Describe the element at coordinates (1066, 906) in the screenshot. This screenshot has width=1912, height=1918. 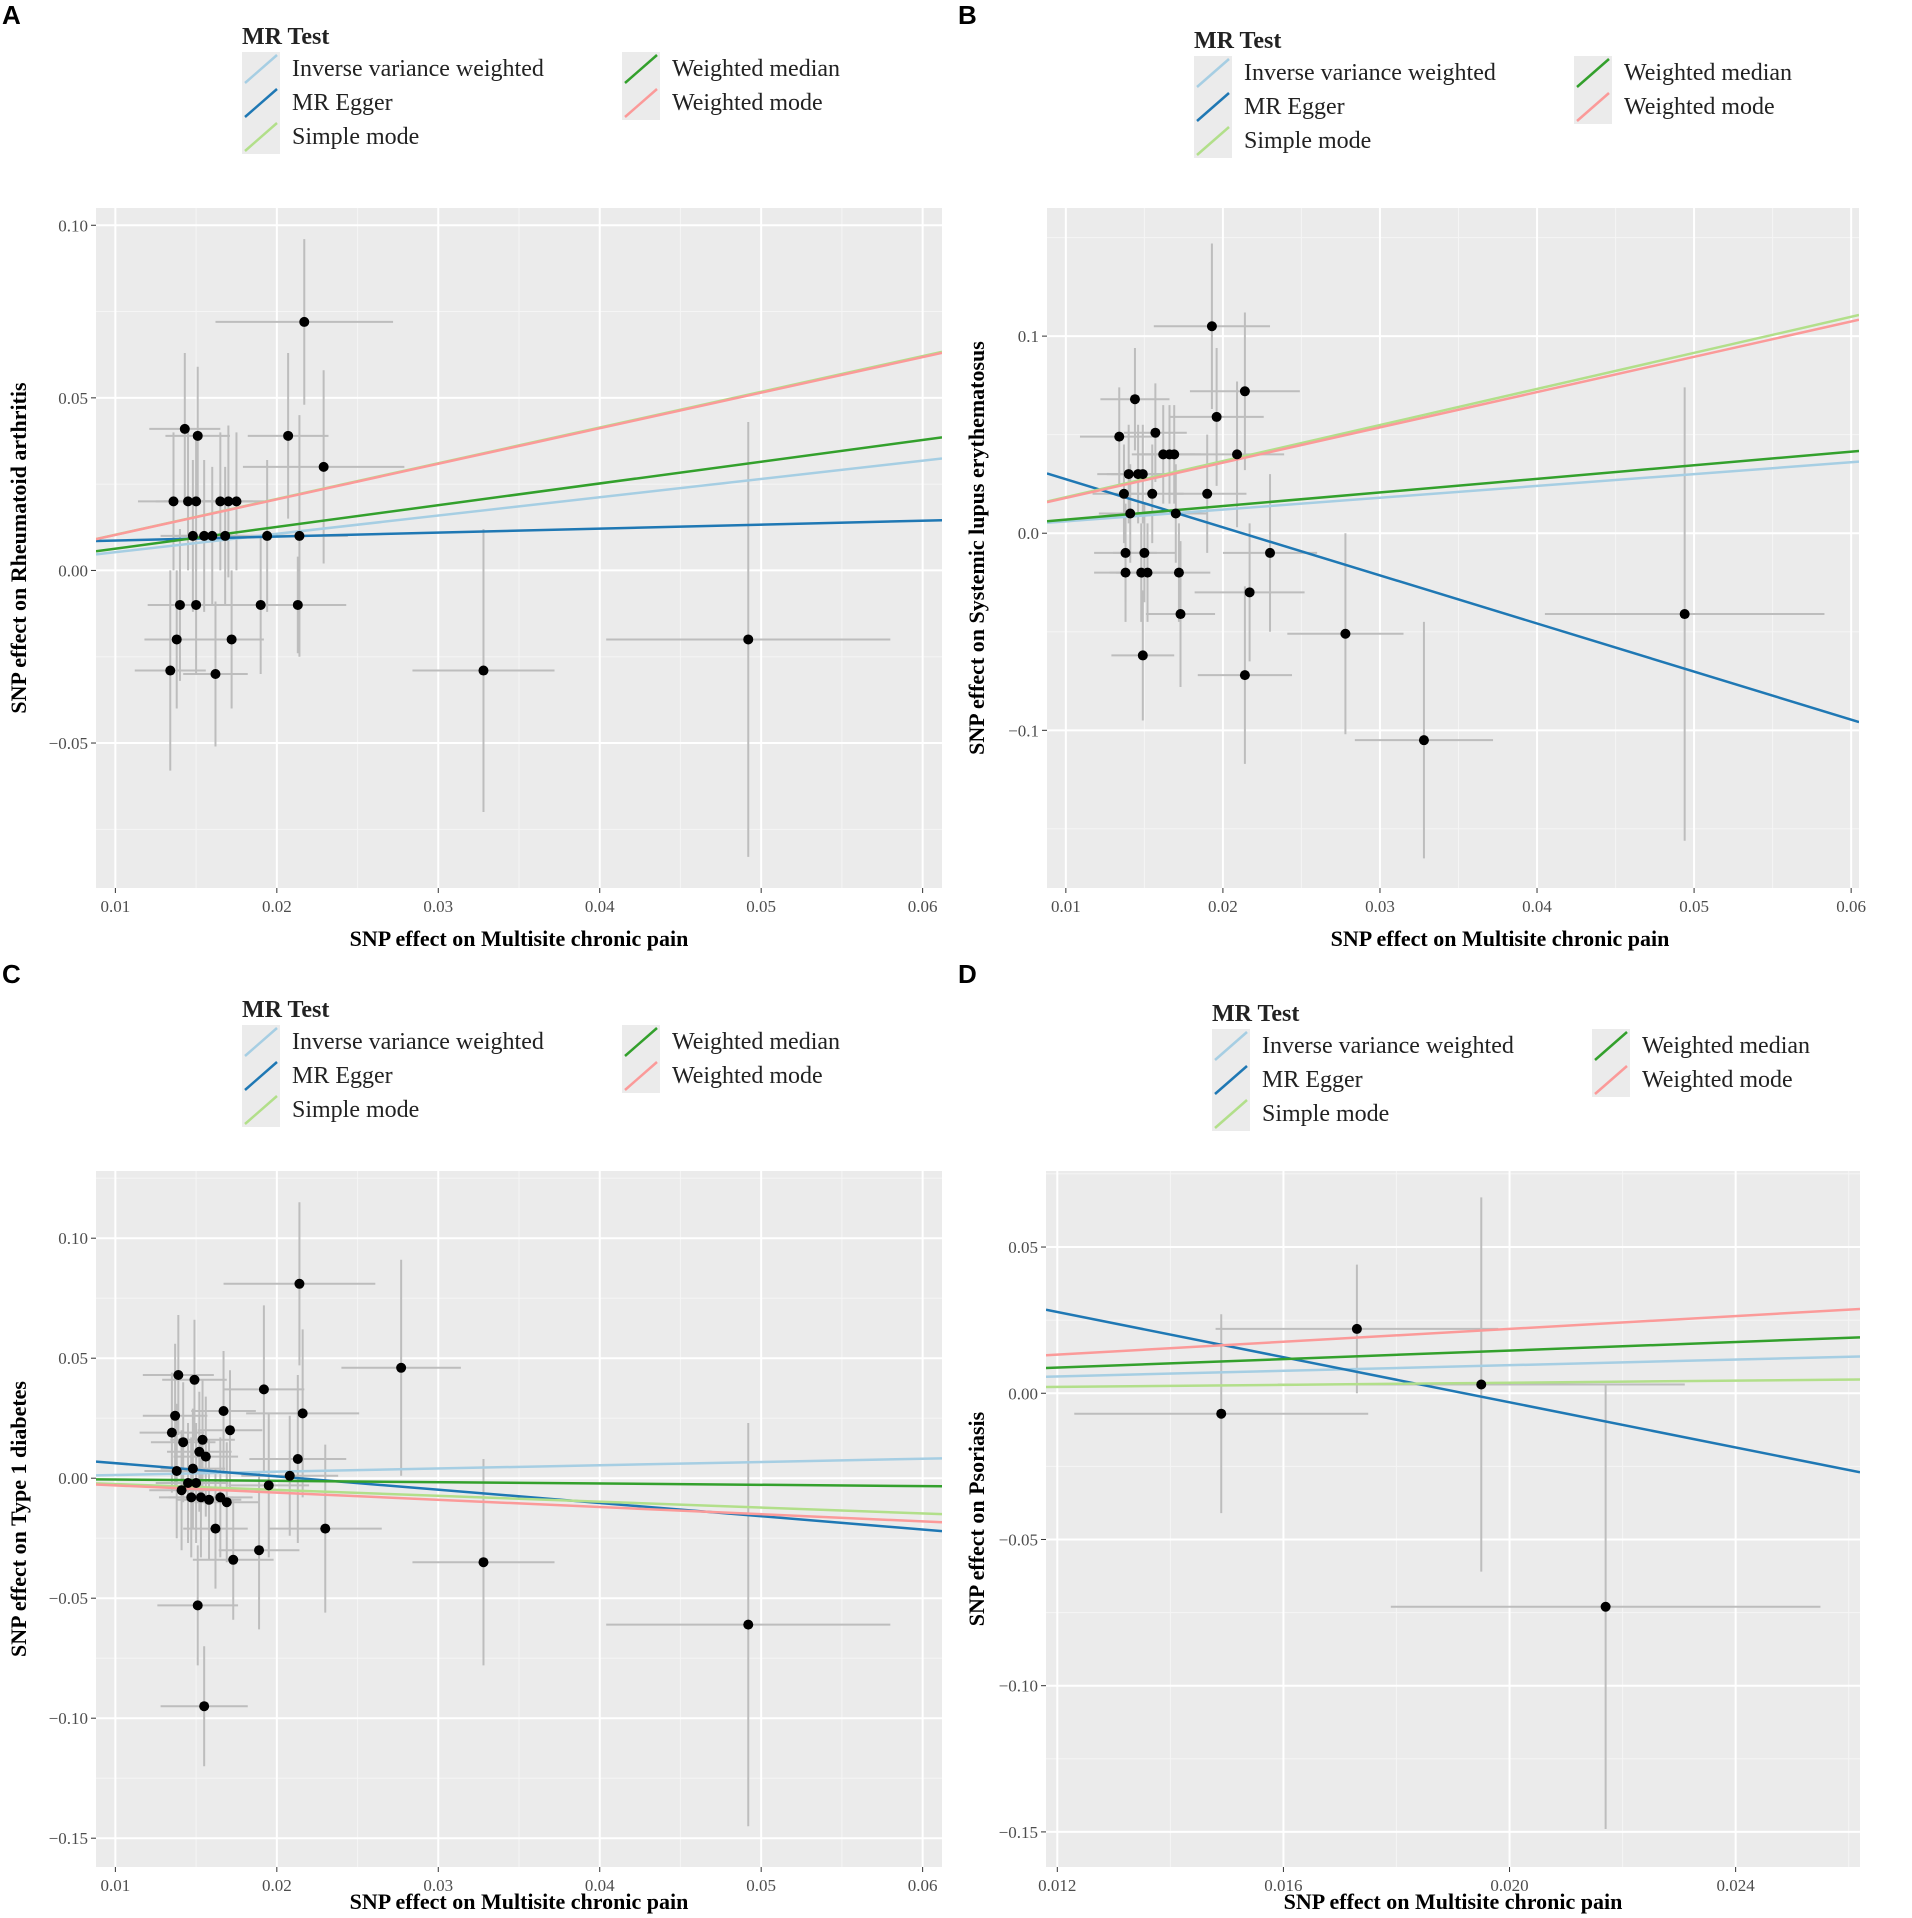
I see `x-tick-label: 0.01` at that location.